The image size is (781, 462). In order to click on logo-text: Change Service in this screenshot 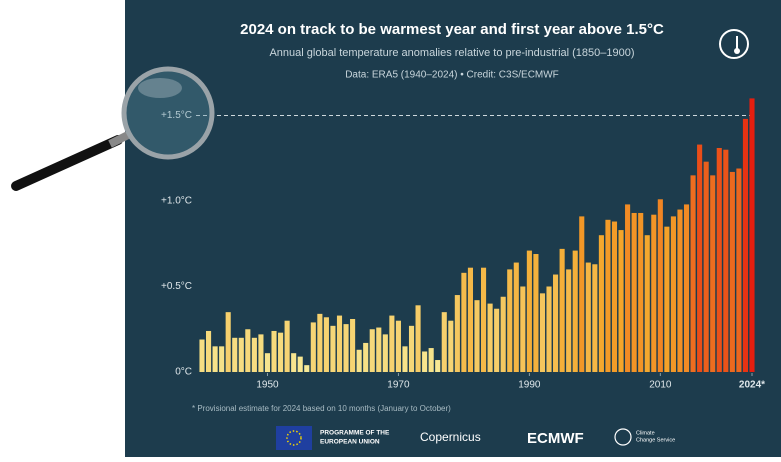, I will do `click(655, 440)`.